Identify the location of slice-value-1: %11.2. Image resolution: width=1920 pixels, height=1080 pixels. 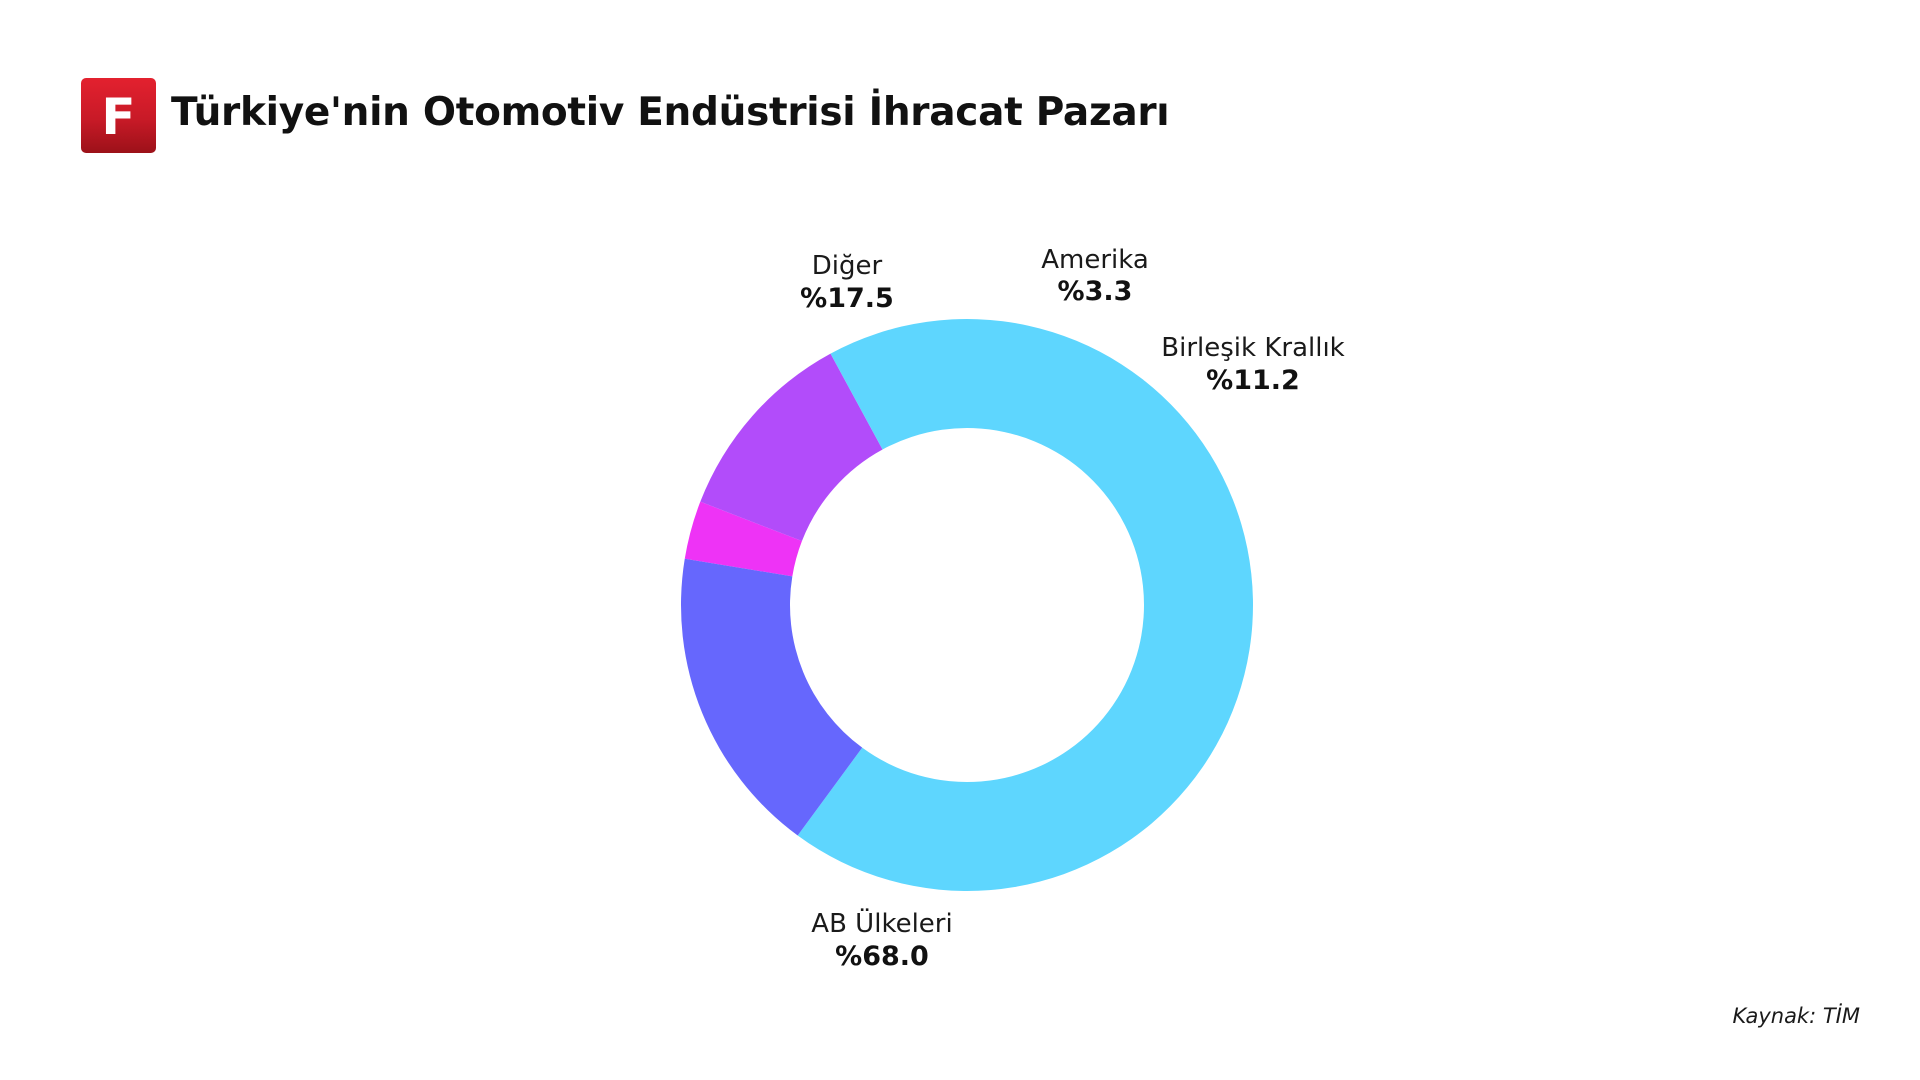
(1253, 380).